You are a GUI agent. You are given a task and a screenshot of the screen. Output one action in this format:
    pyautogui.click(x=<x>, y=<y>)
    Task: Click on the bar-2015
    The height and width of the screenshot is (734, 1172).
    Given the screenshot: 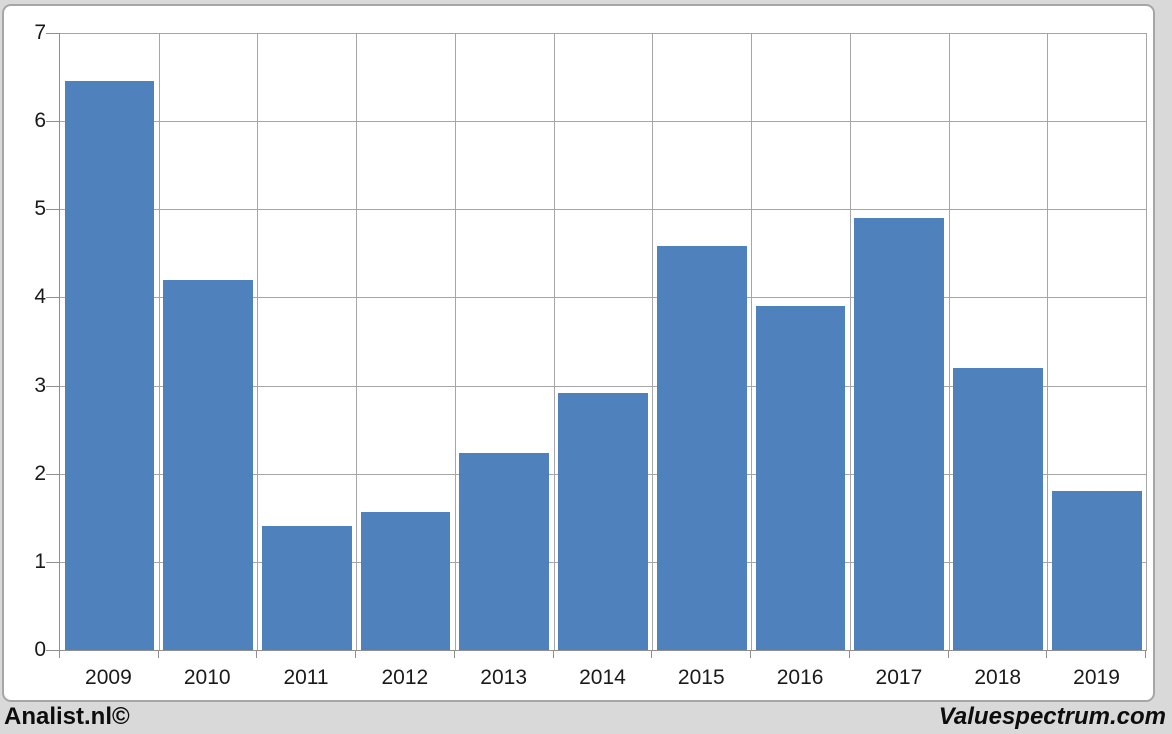 What is the action you would take?
    pyautogui.click(x=701, y=448)
    